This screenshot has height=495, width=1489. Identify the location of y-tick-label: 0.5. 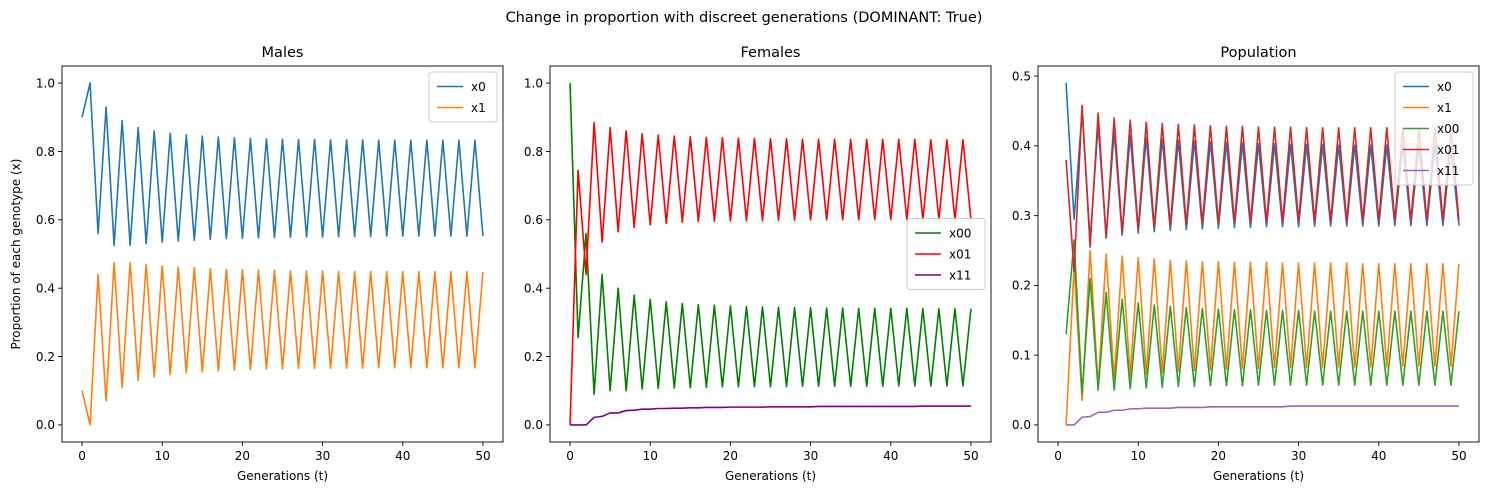
(1021, 76).